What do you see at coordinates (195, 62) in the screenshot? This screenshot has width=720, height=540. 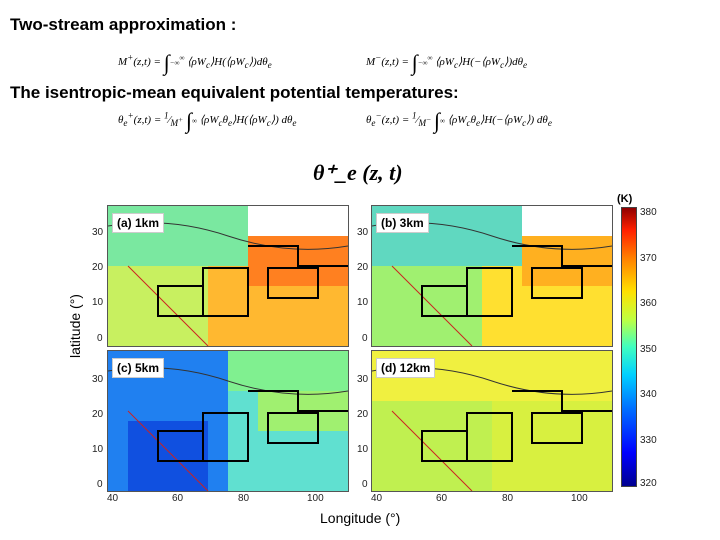 I see `mplus-equation: M+(z,t) = ∫−∞∞ ⟨ρWc⟩H(⟨ρWc⟩)dθe` at bounding box center [195, 62].